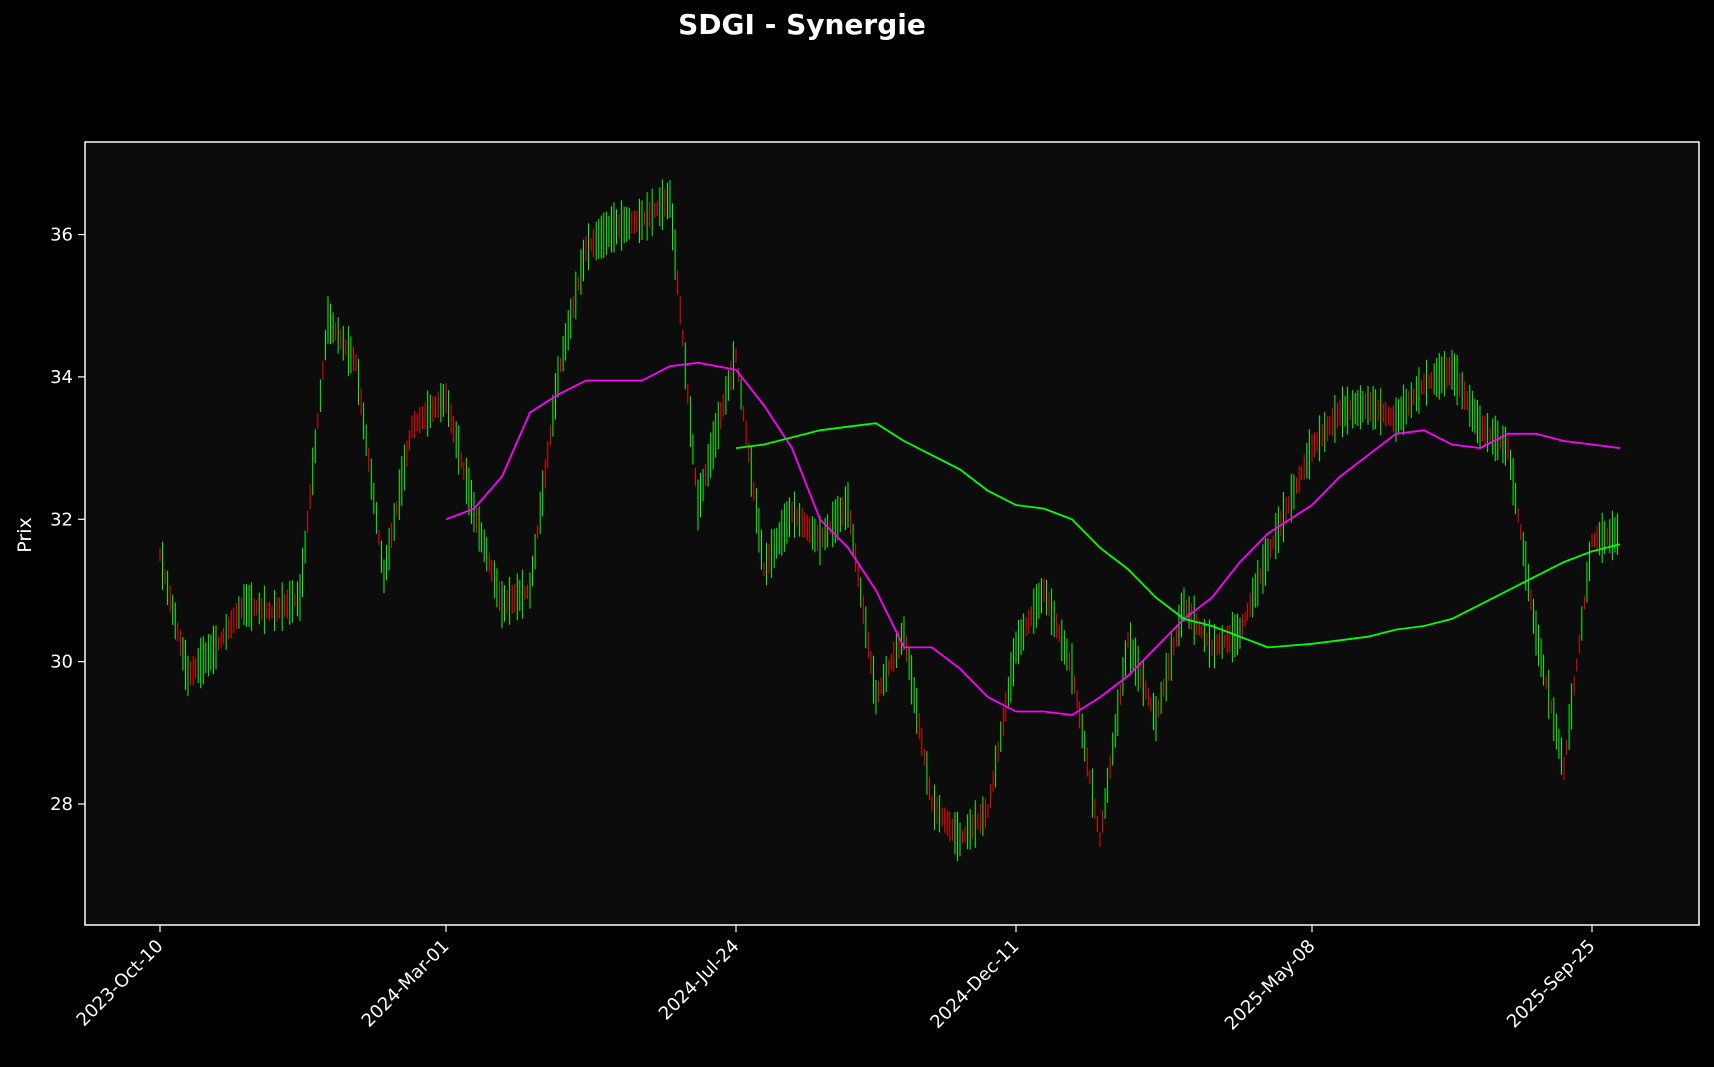 Image resolution: width=1714 pixels, height=1067 pixels. I want to click on y-axis: 28 30 32 34 36, so click(67, 520).